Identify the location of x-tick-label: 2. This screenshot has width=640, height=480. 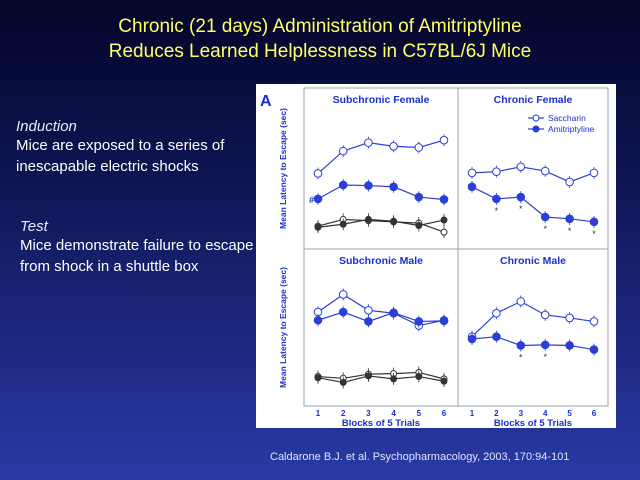
(496, 413).